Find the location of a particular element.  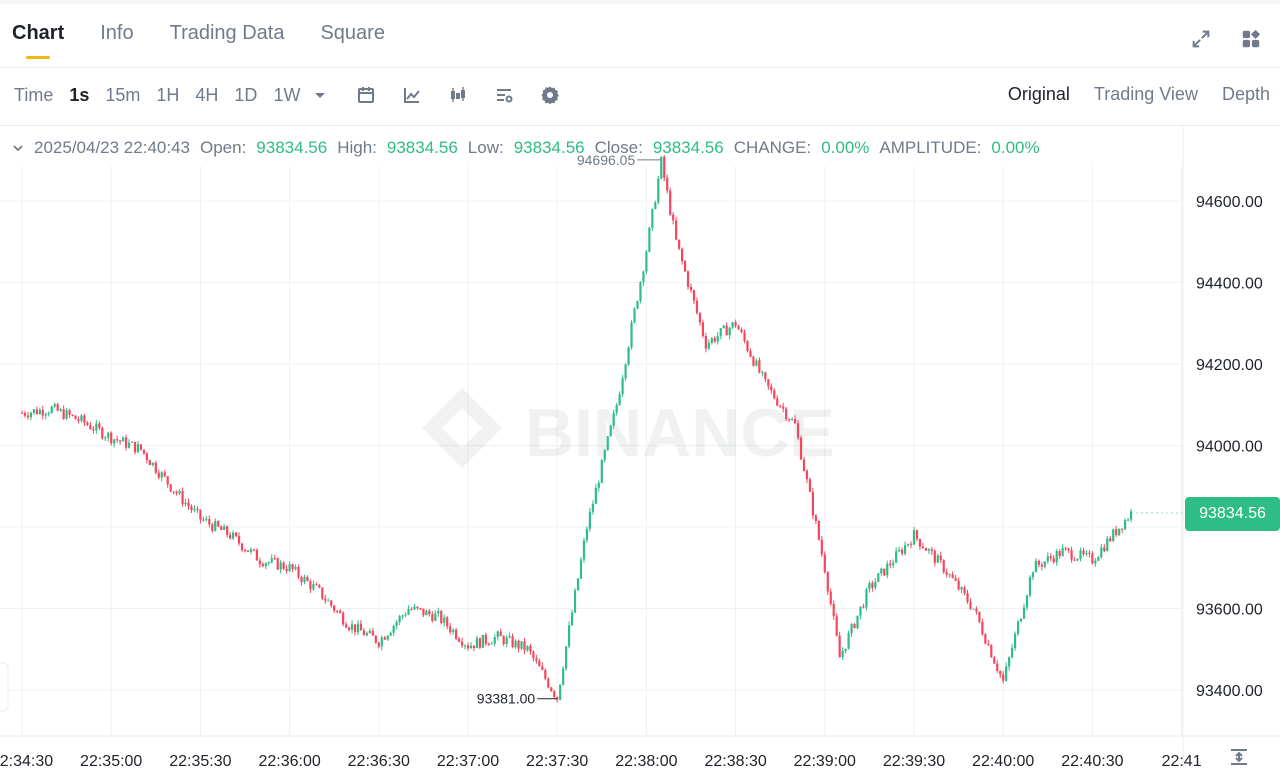

chevron-down-icon is located at coordinates (18, 148).